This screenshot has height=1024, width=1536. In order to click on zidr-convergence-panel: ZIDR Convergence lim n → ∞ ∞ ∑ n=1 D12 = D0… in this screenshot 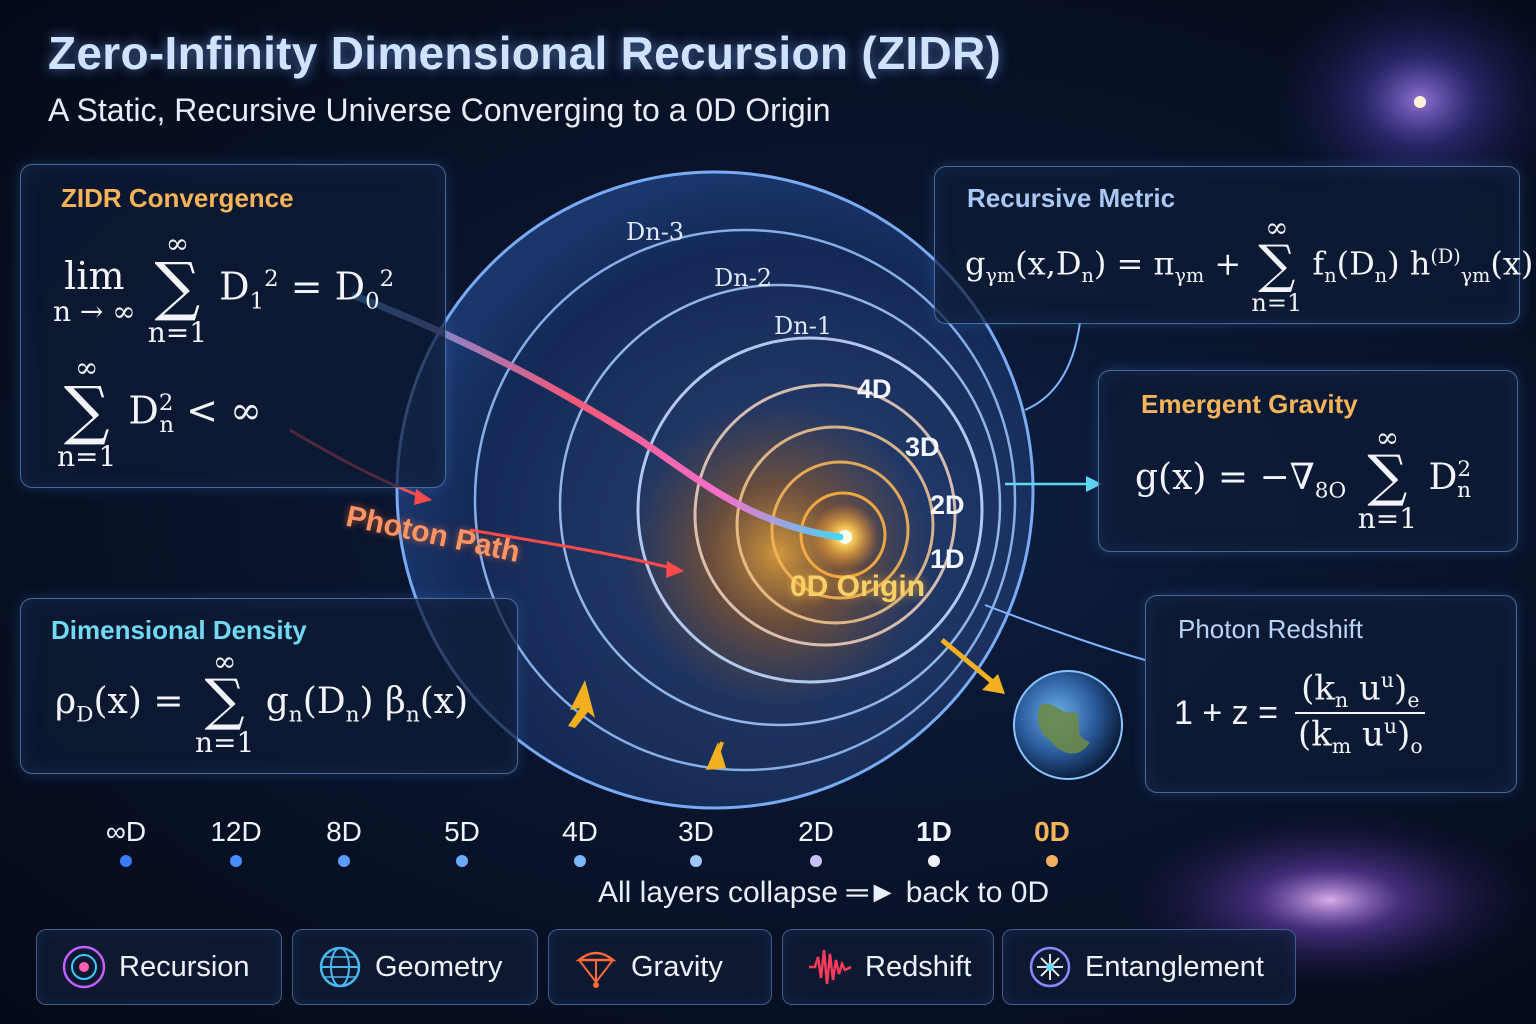, I will do `click(233, 326)`.